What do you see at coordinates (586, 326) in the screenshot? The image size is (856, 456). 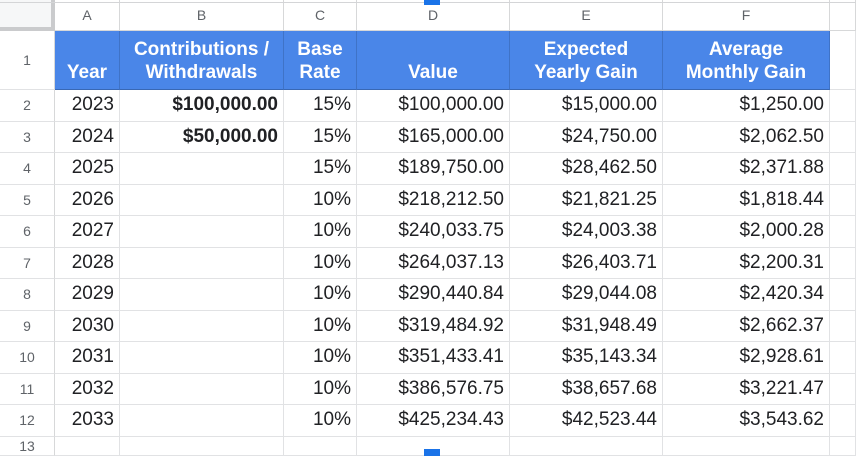 I see `cell-E9: $31,948.49` at bounding box center [586, 326].